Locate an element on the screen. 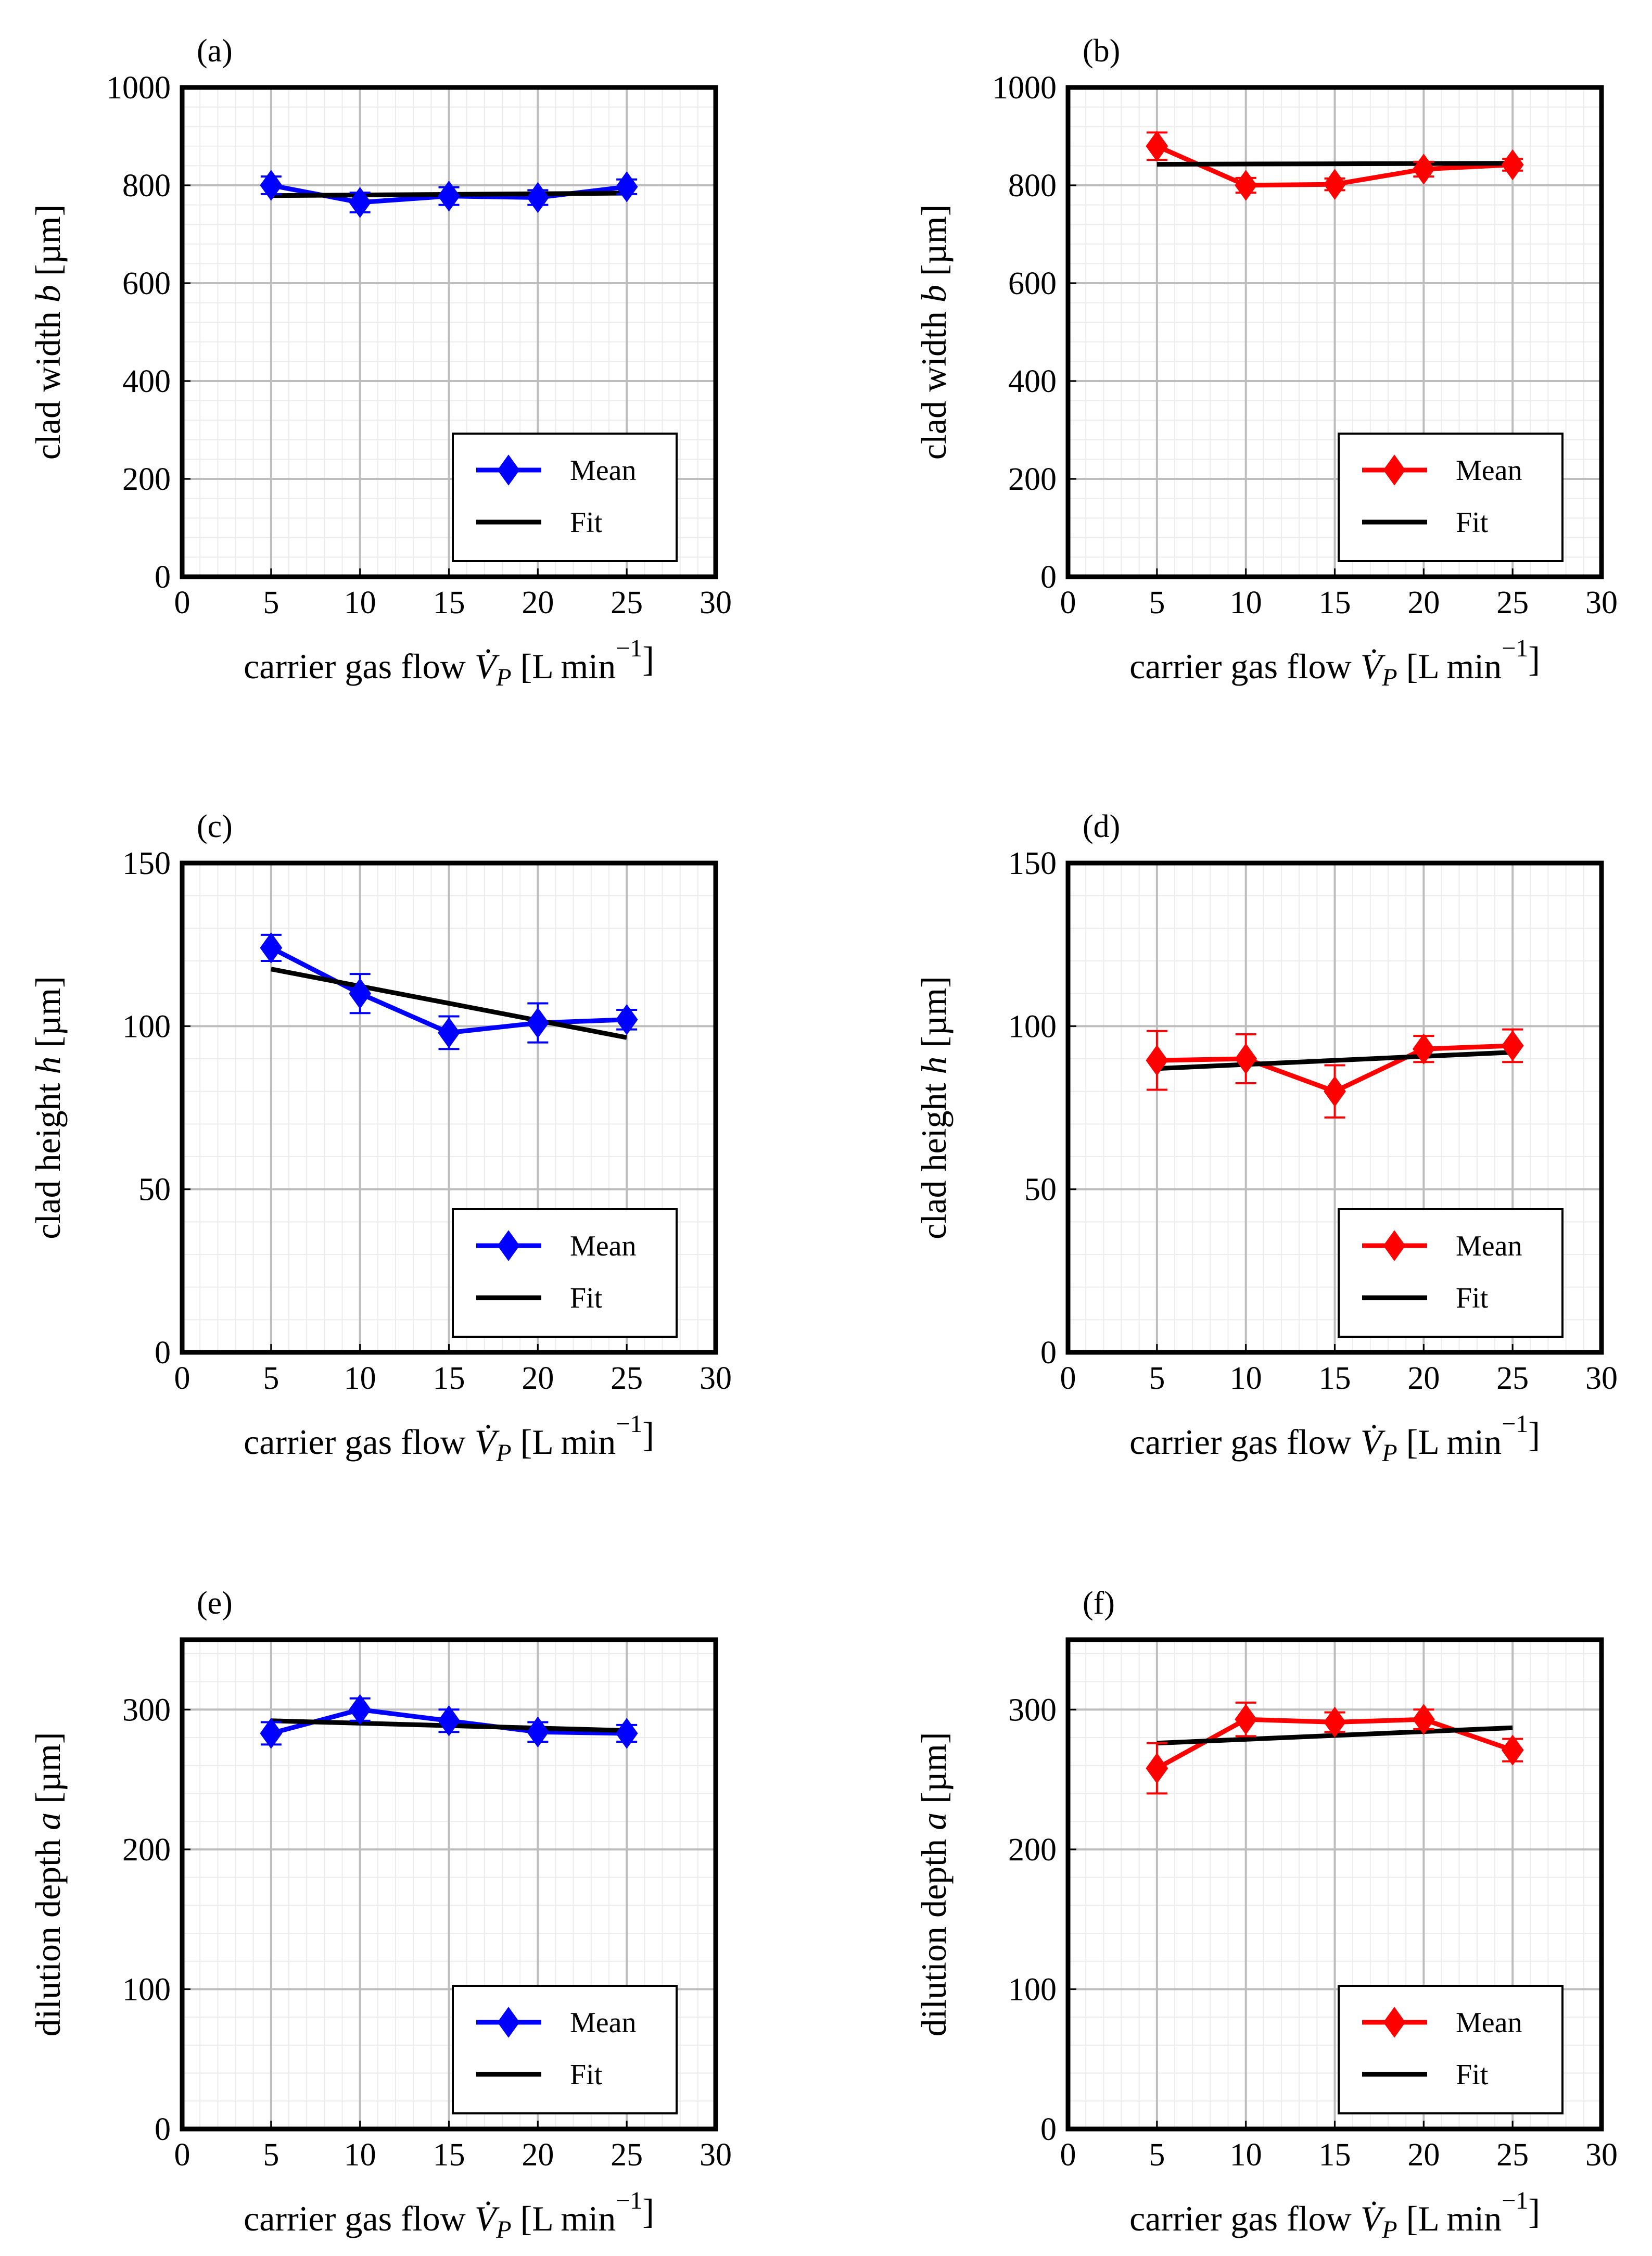 This screenshot has width=1652, height=2256. legend: Mean Fit is located at coordinates (565, 2049).